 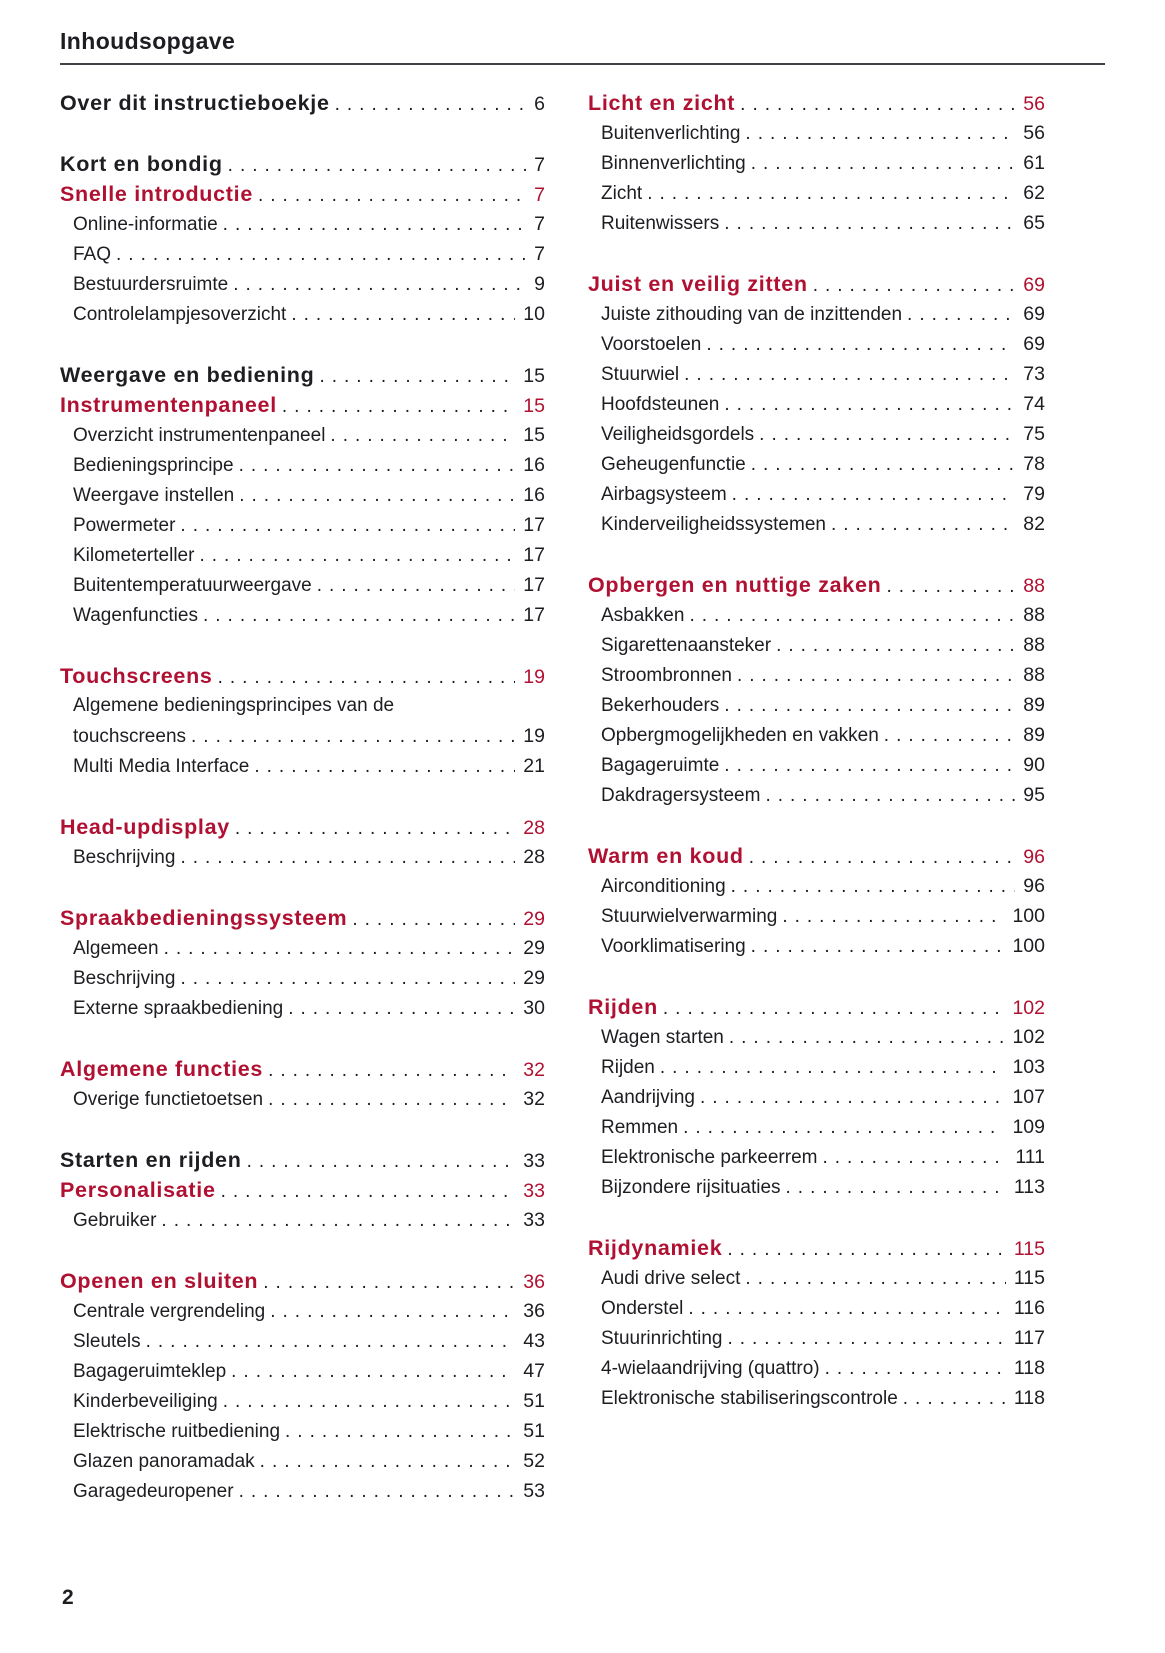 I want to click on toc-entry-label: Bestuurdersruimte, so click(x=151, y=284).